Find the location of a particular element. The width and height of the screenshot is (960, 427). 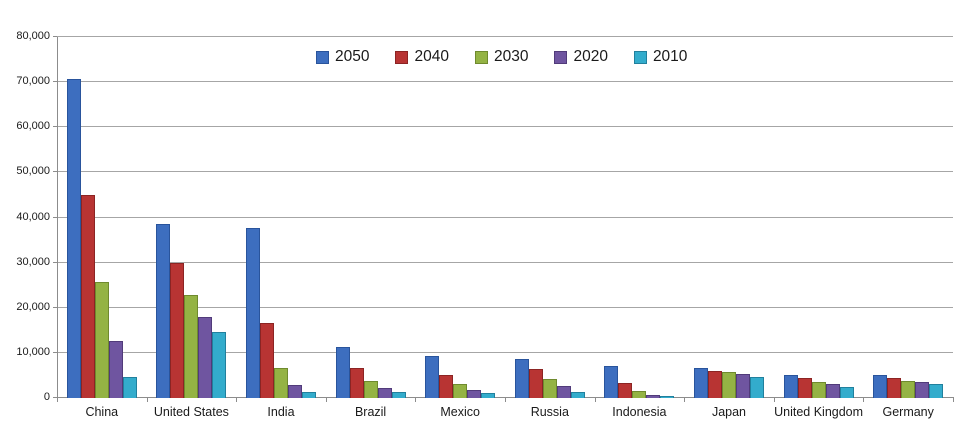

y-tick-label: 80,000 is located at coordinates (33, 36).